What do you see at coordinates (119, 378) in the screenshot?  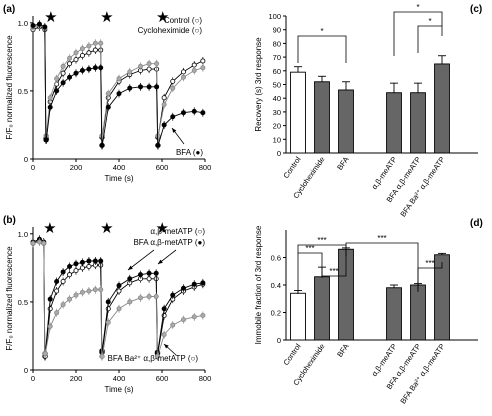 I see `x-tick-label: 400` at bounding box center [119, 378].